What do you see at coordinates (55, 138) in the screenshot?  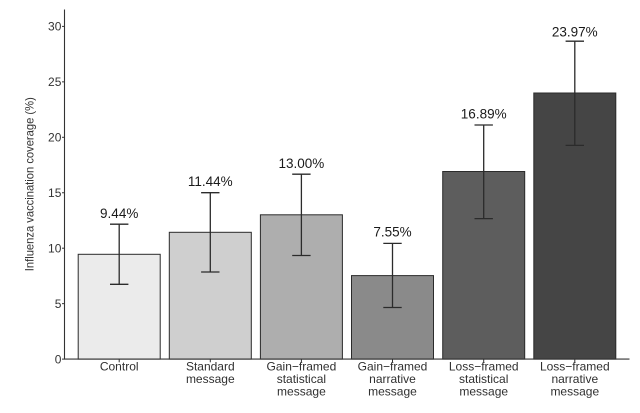 I see `svg-text: 20` at bounding box center [55, 138].